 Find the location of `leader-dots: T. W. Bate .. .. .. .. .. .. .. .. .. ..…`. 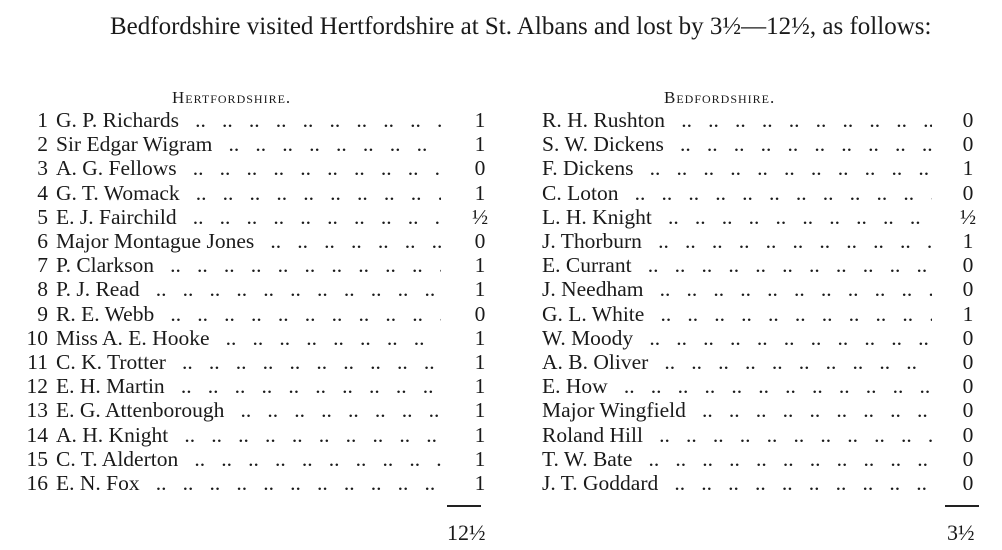

leader-dots: T. W. Bate .. .. .. .. .. .. .. .. .. ..… is located at coordinates (790, 458).